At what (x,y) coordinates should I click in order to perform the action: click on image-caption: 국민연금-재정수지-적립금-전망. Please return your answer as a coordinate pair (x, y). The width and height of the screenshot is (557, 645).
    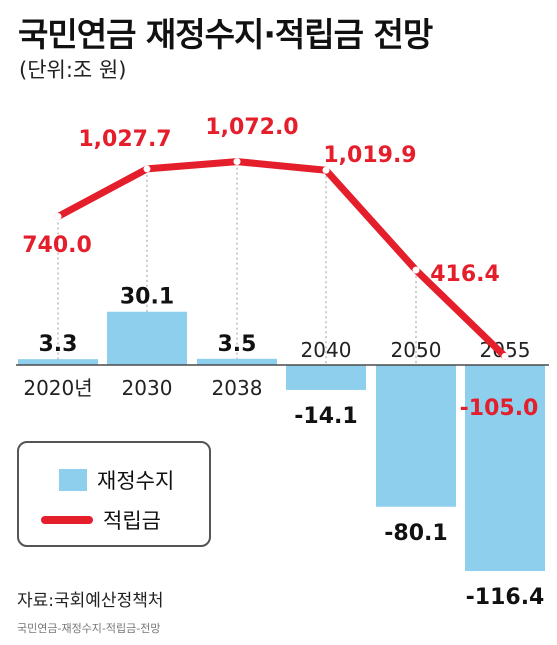
    Looking at the image, I should click on (89, 628).